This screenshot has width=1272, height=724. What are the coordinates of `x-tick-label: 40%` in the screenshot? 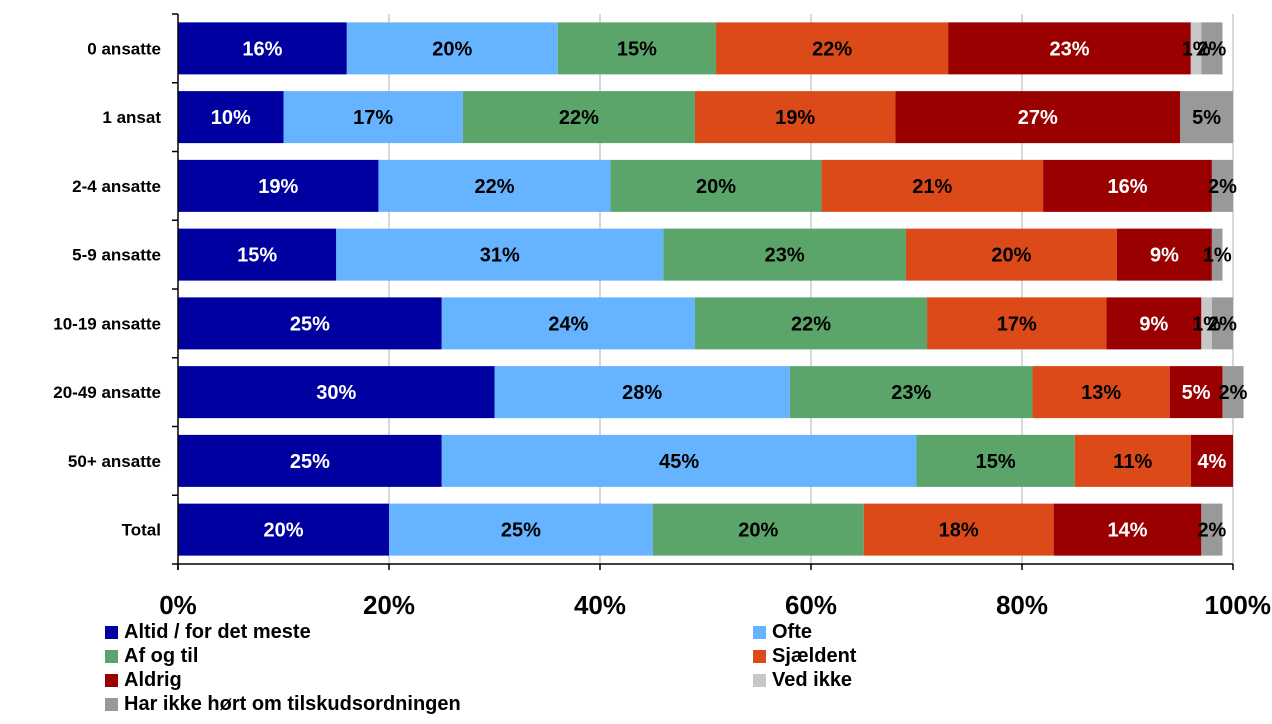 It's located at (600, 605).